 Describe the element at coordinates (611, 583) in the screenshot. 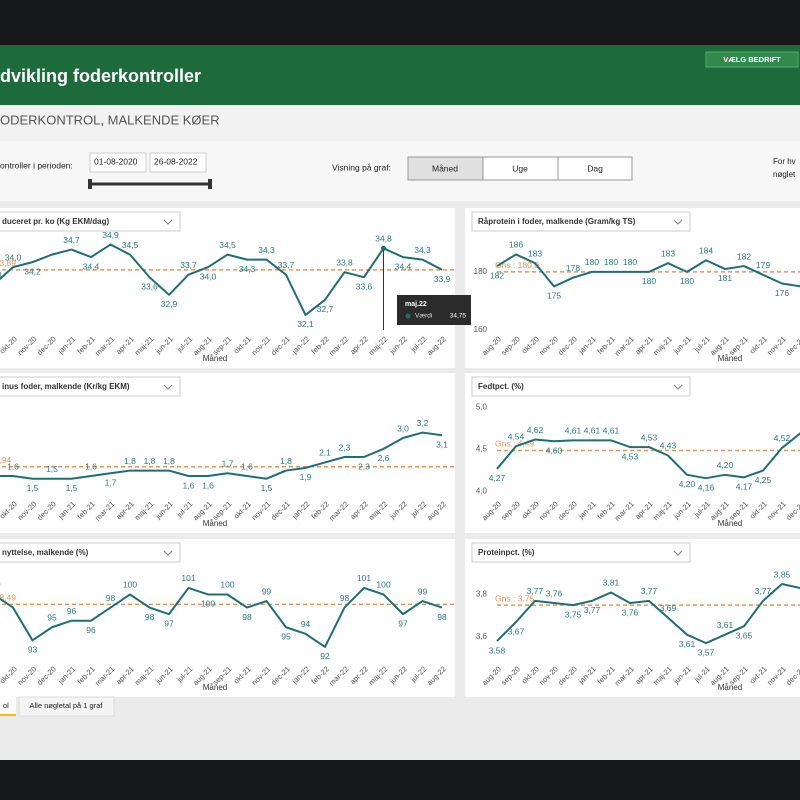

I see `data-label: 3,81` at that location.